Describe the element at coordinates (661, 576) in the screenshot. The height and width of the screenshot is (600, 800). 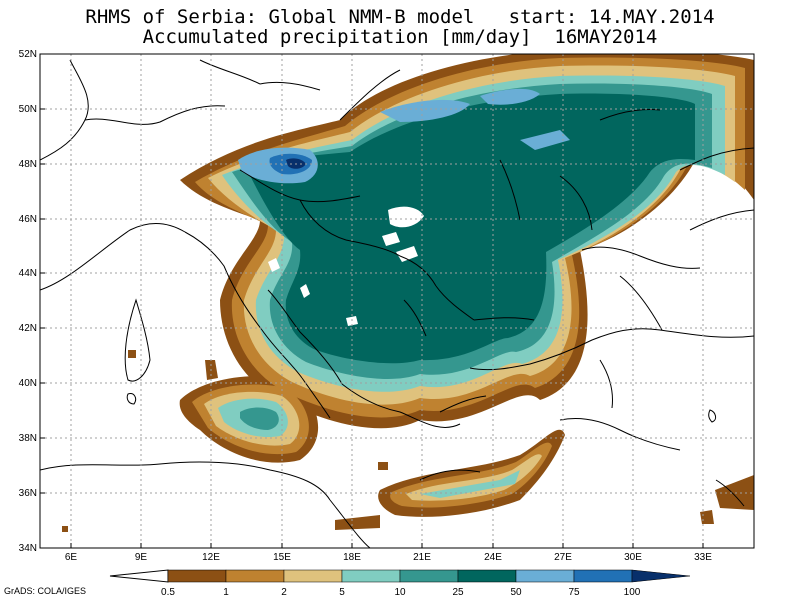
I see `colorbar-arrow-high` at that location.